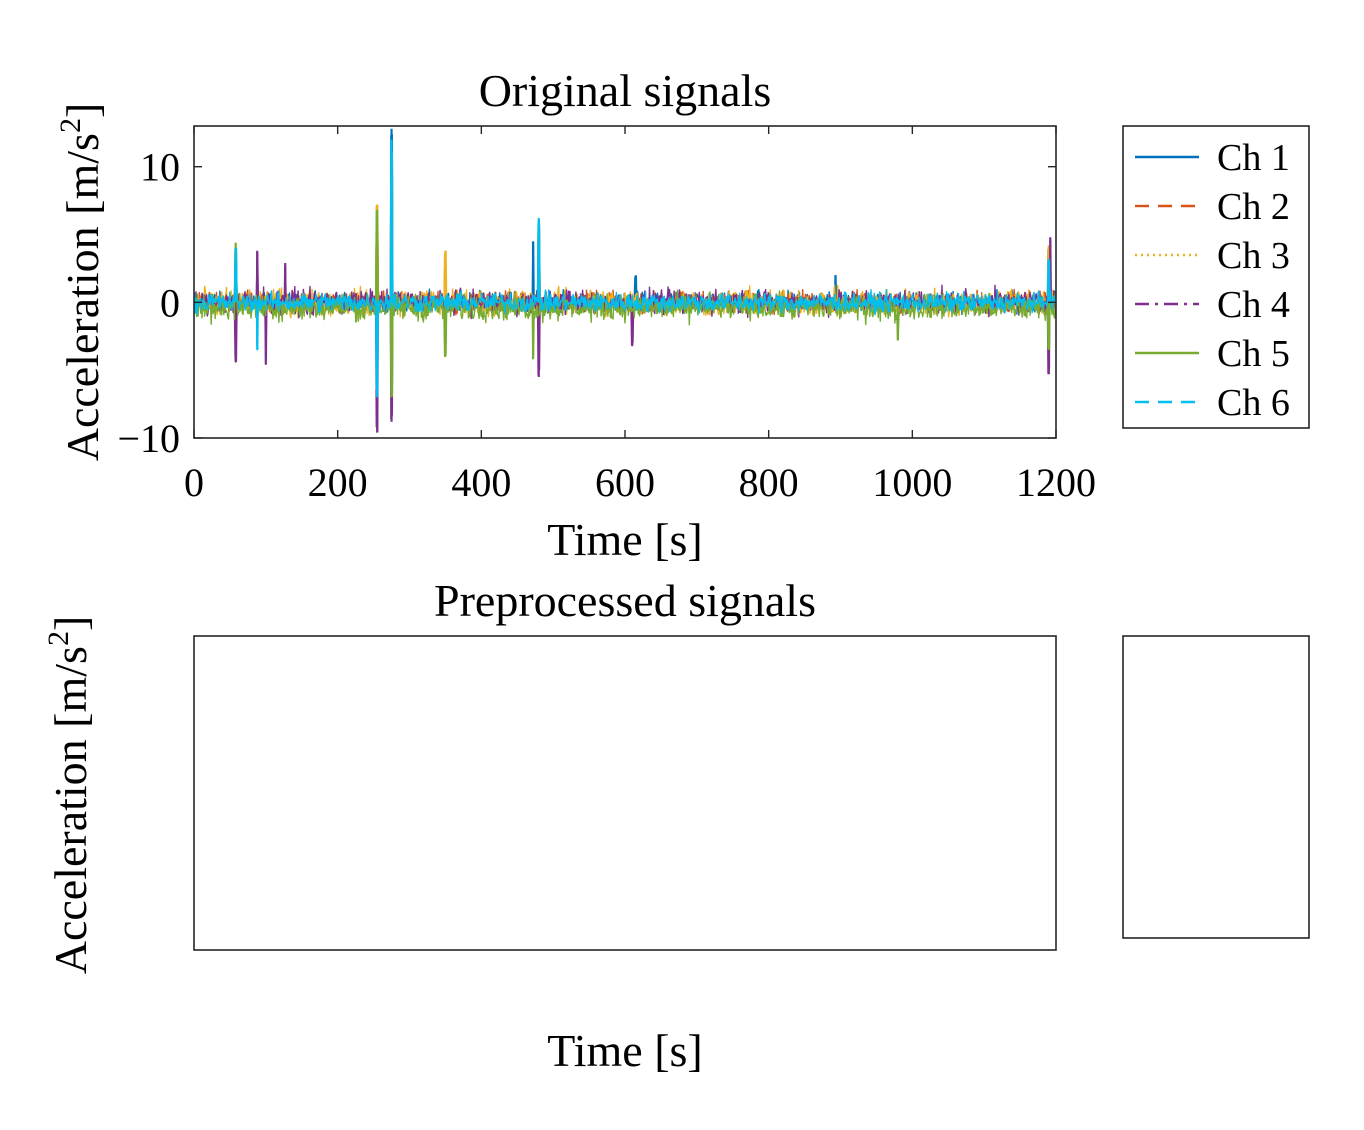  Describe the element at coordinates (912, 482) in the screenshot. I see `x-tick-label: 1000` at that location.